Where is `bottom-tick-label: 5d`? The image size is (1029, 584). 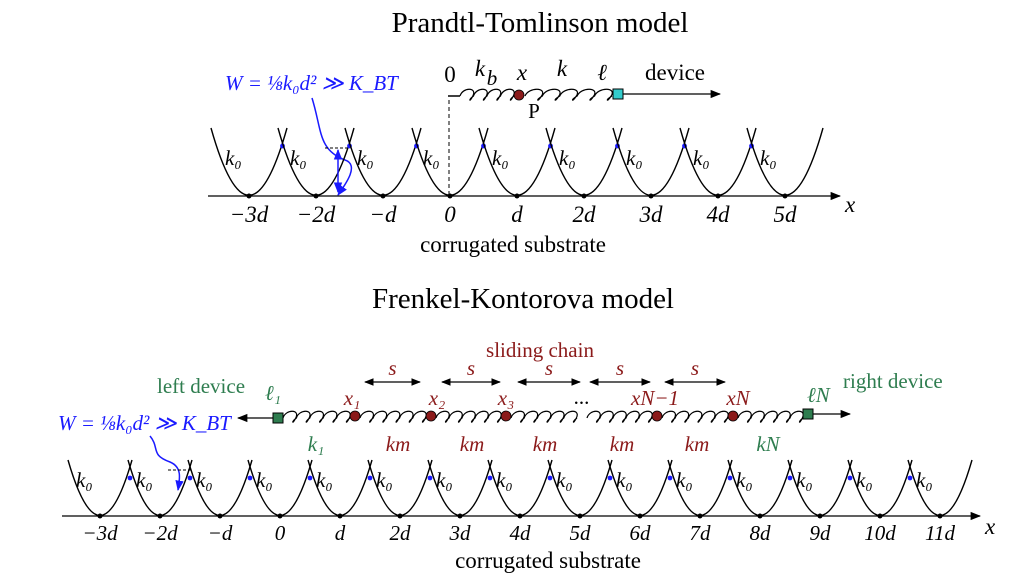
bottom-tick-label: 5d is located at coordinates (581, 533).